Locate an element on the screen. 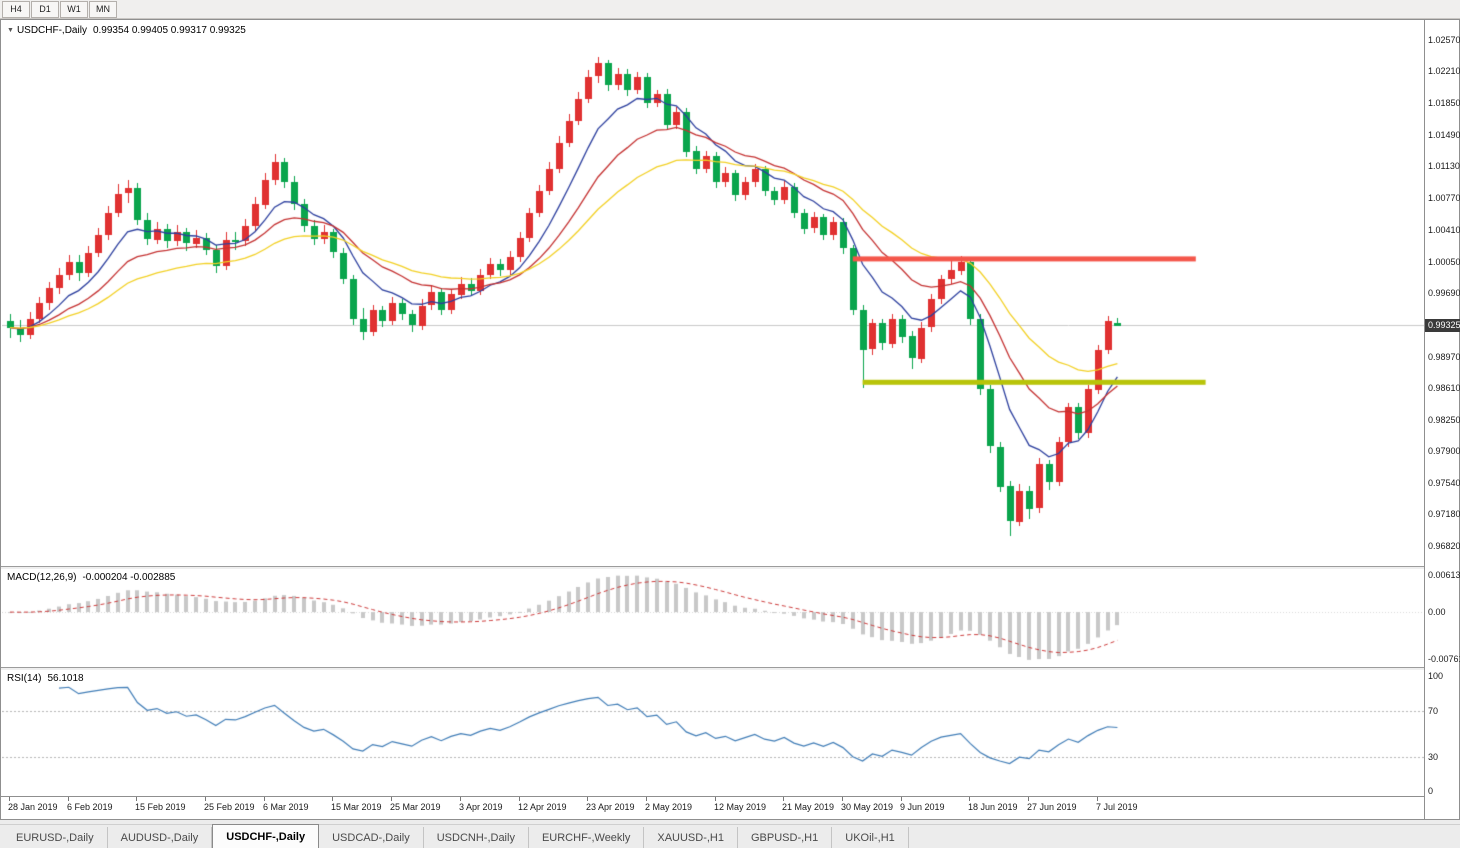  price-tick-label: 1.02210 is located at coordinates (1444, 71).